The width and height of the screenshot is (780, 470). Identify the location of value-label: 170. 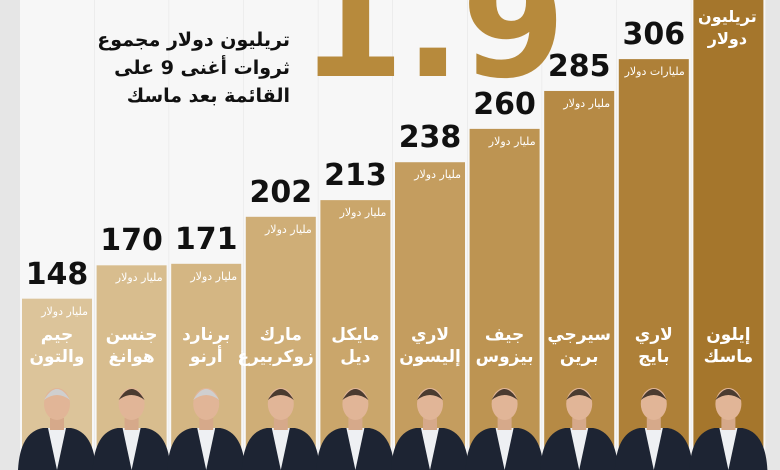
(131, 241).